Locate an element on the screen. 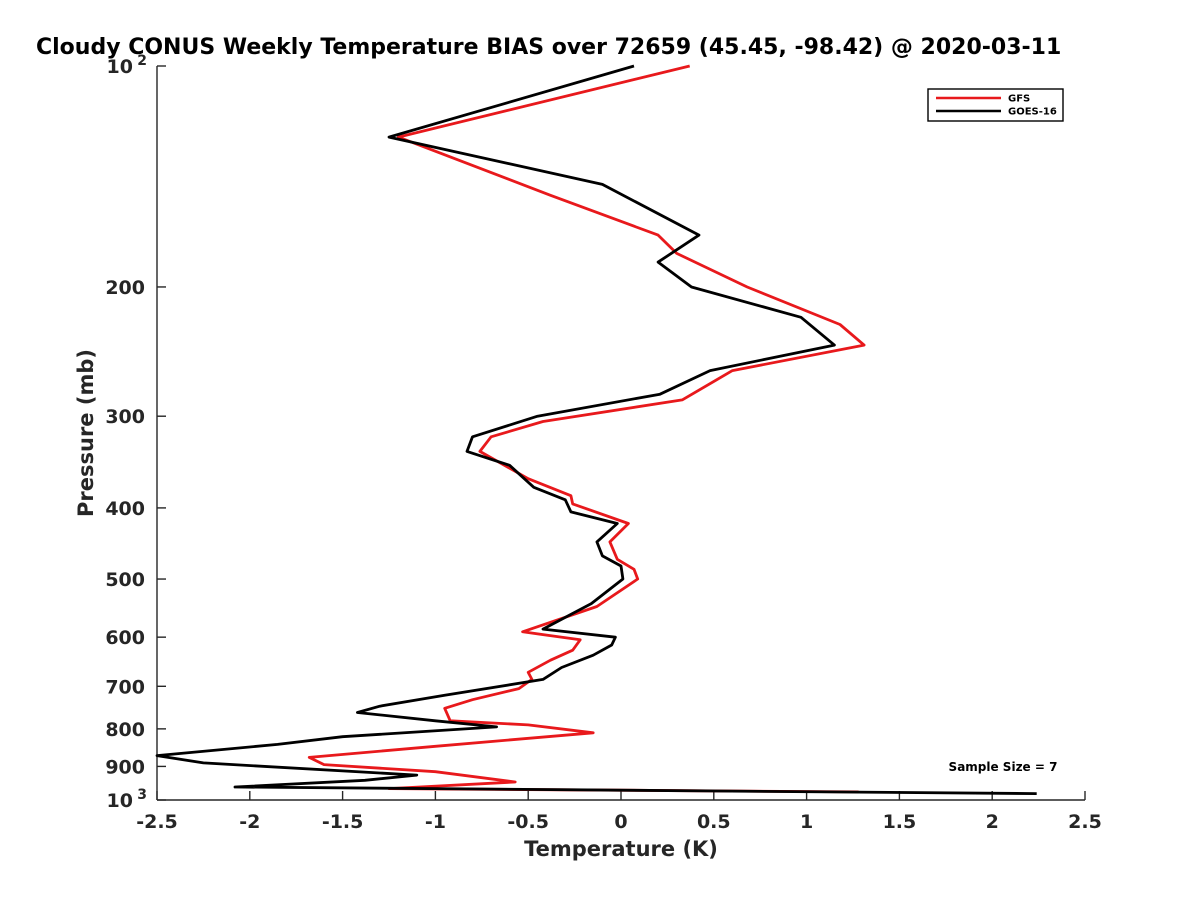  legend: GFS GOES-16 is located at coordinates (995, 105).